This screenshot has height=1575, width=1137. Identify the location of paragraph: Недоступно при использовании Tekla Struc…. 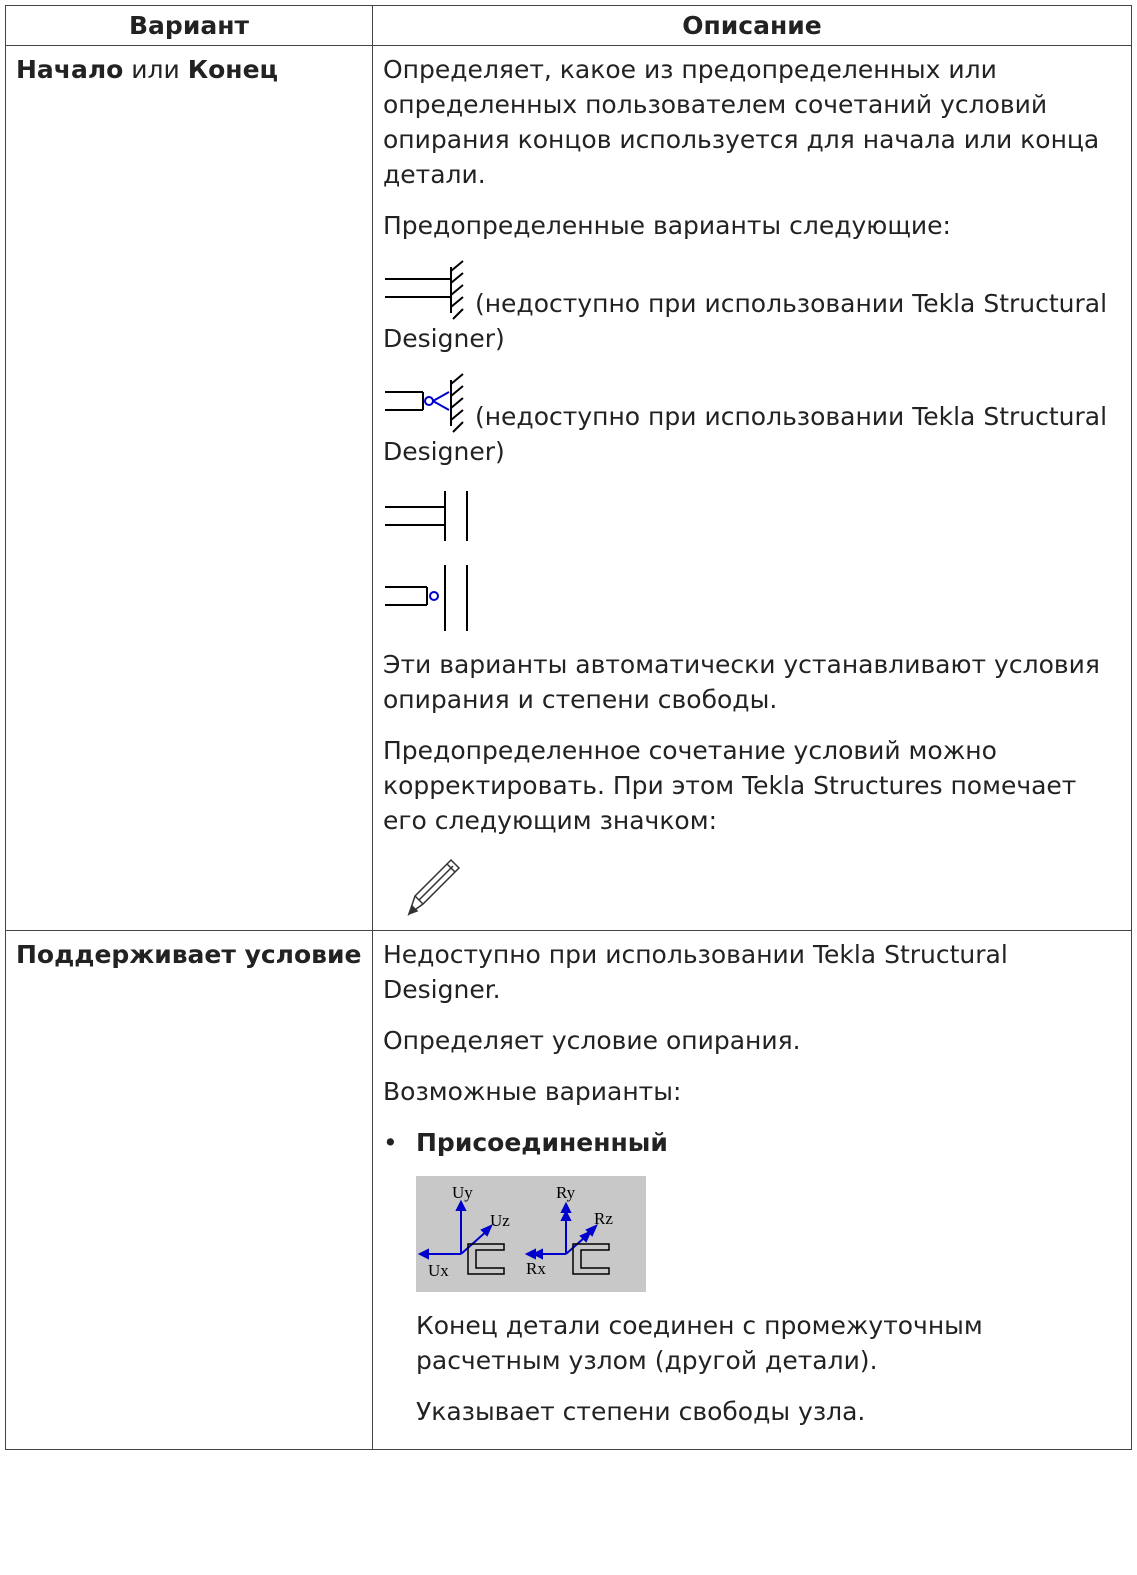
(695, 972).